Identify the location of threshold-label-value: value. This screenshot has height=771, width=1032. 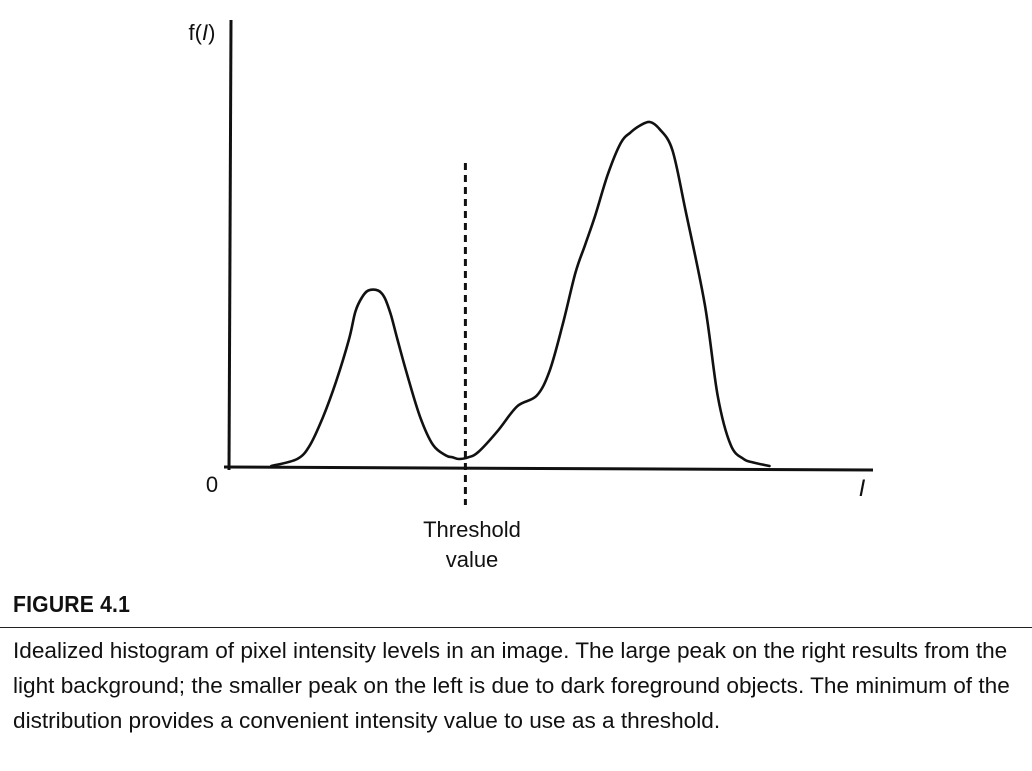
(472, 559).